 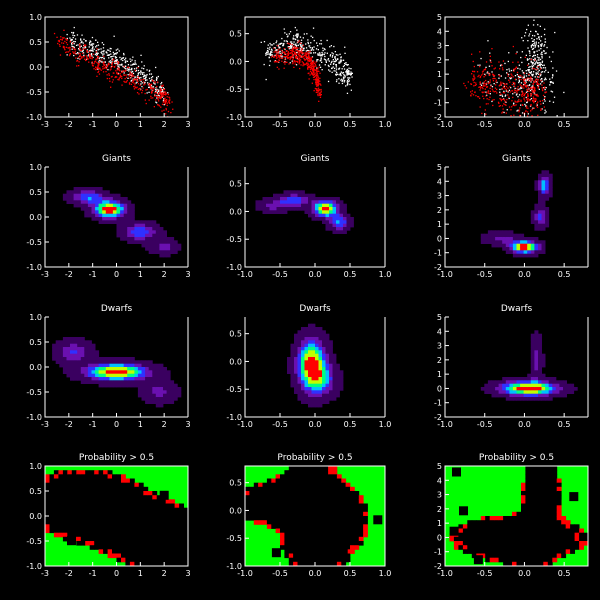 I want to click on x-tick-label: -0.5, so click(x=280, y=124).